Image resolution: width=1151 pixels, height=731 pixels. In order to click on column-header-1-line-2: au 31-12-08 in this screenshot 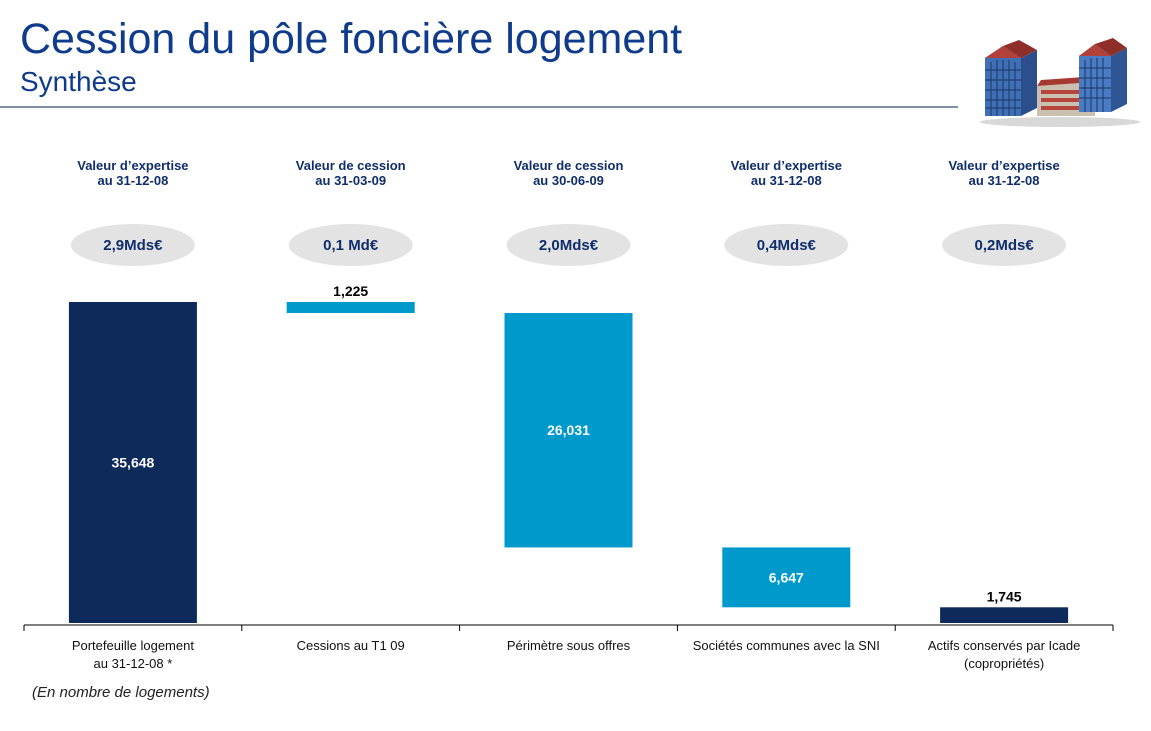, I will do `click(132, 180)`.